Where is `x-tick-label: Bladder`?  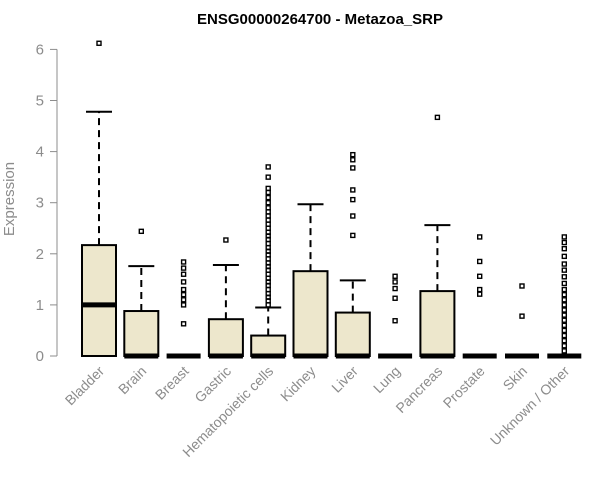 x-tick-label: Bladder is located at coordinates (85, 386).